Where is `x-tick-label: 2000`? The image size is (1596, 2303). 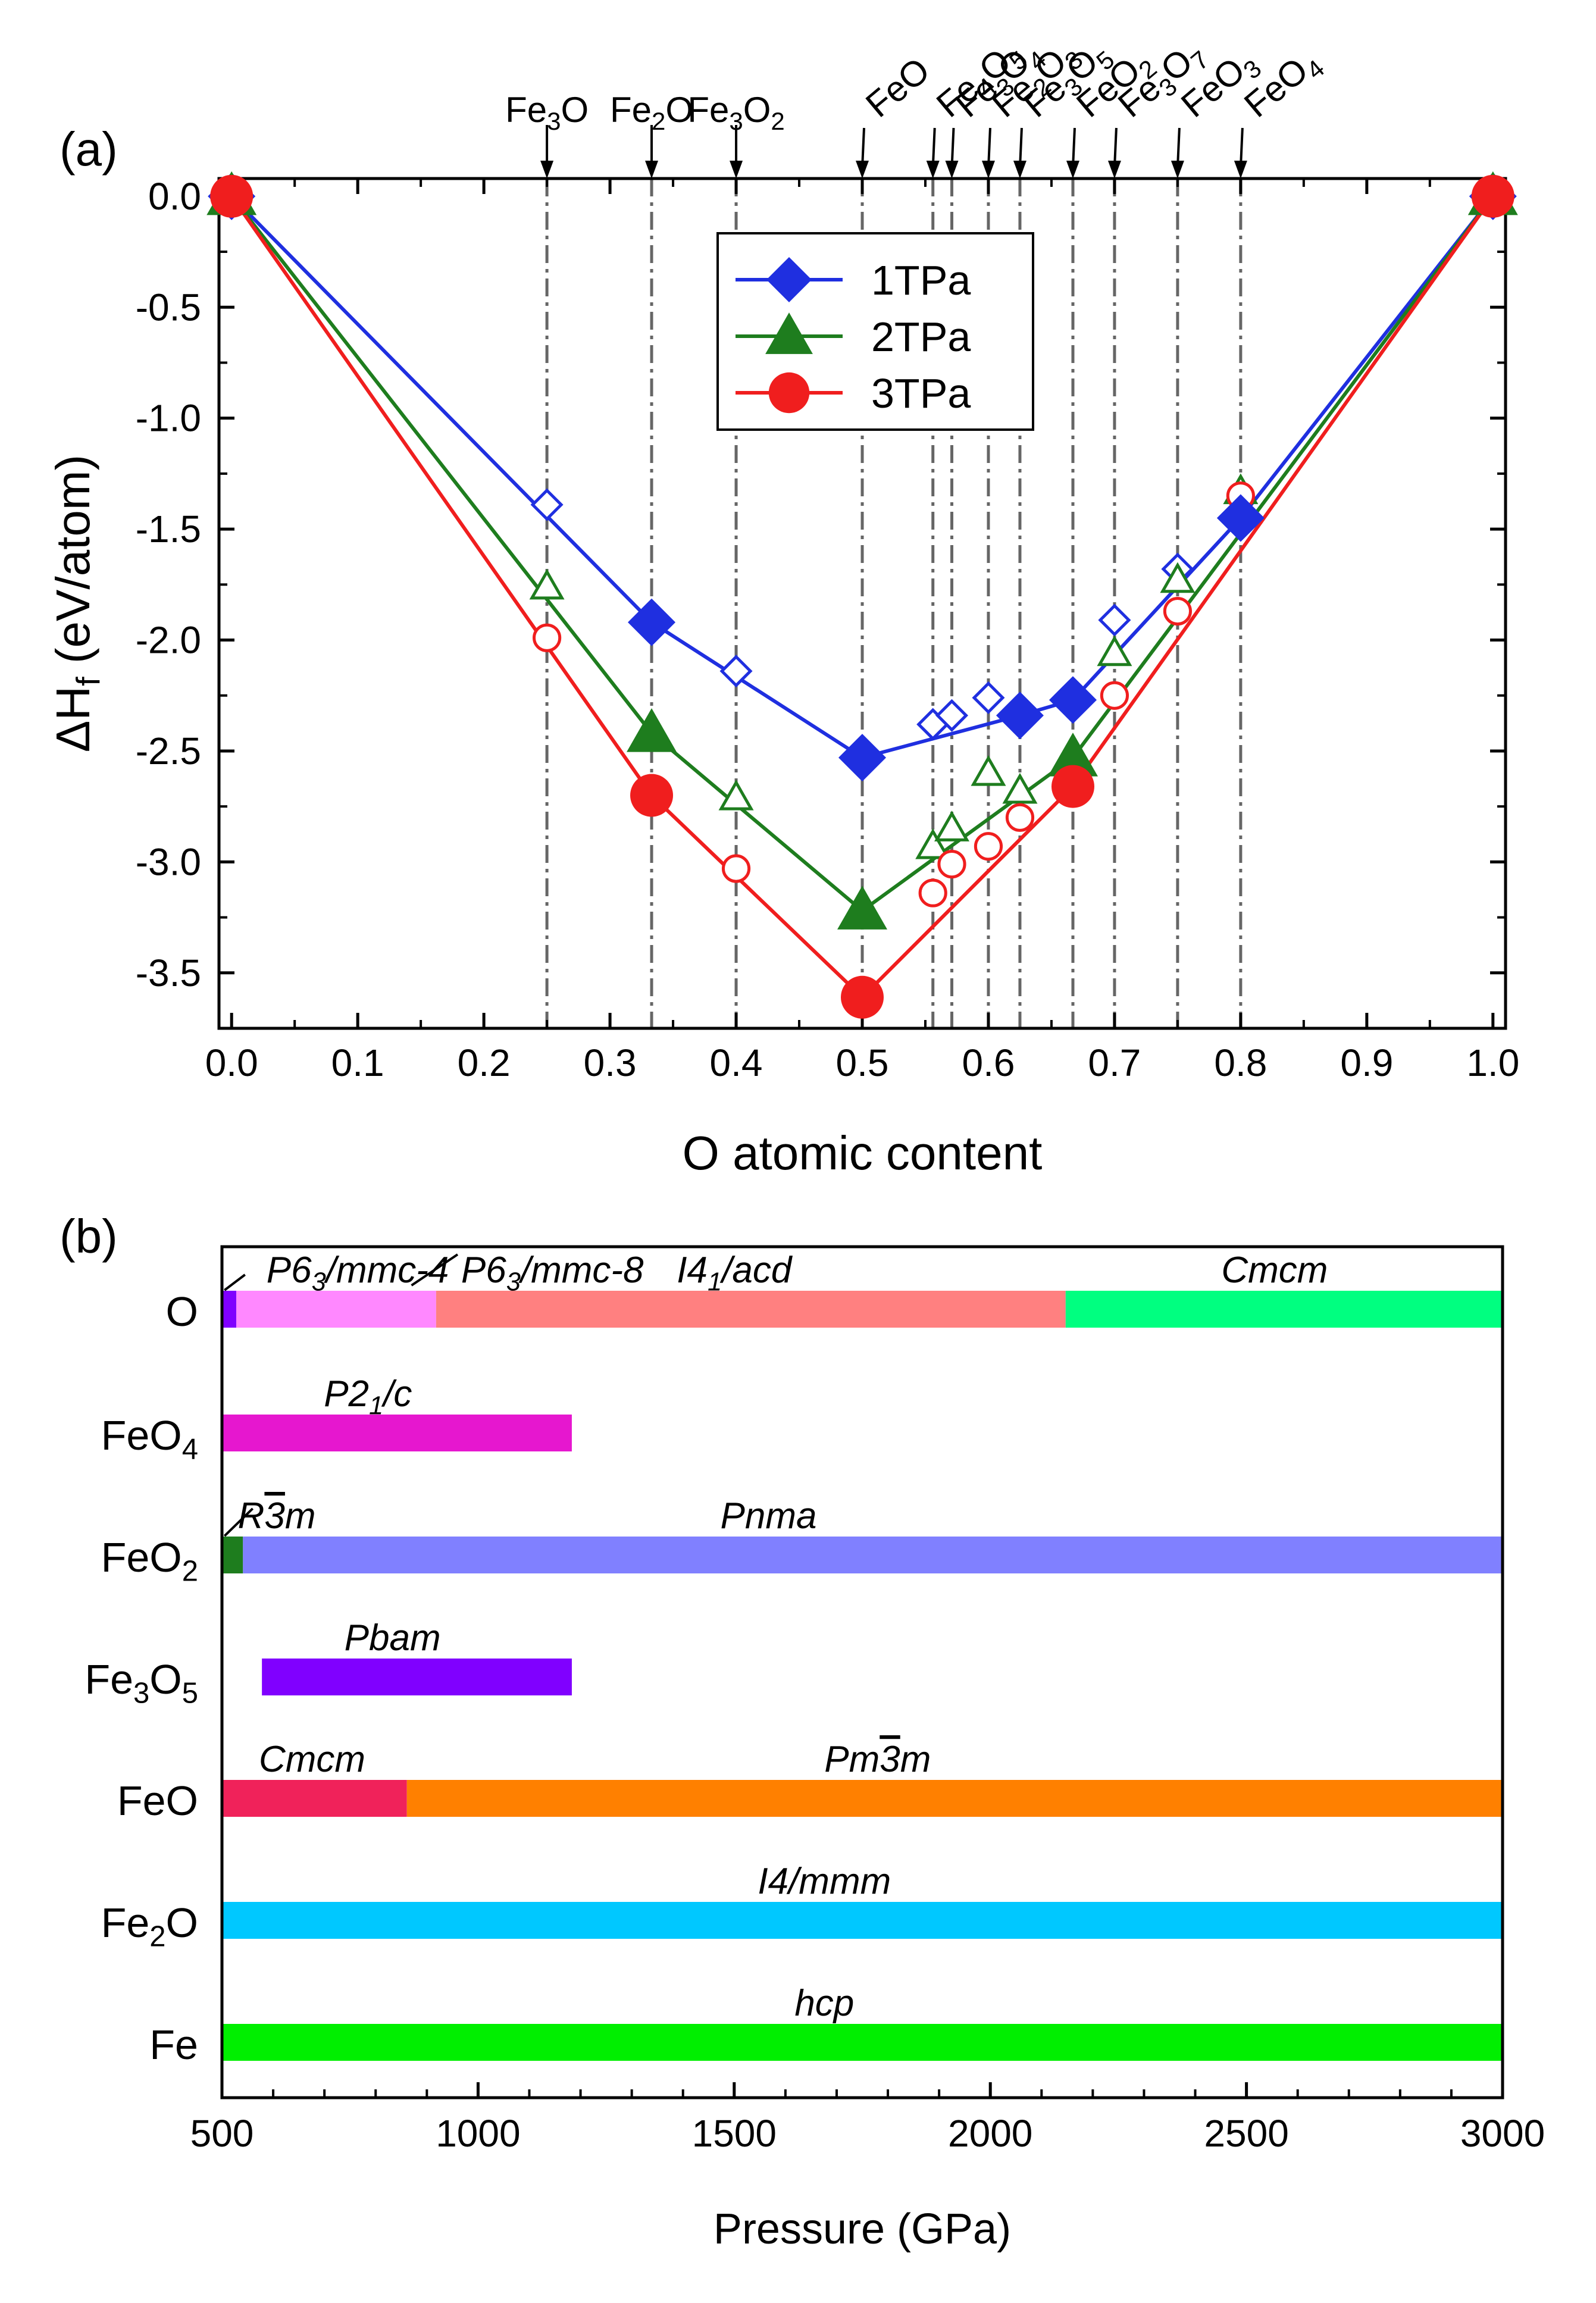
x-tick-label: 2000 is located at coordinates (990, 2133).